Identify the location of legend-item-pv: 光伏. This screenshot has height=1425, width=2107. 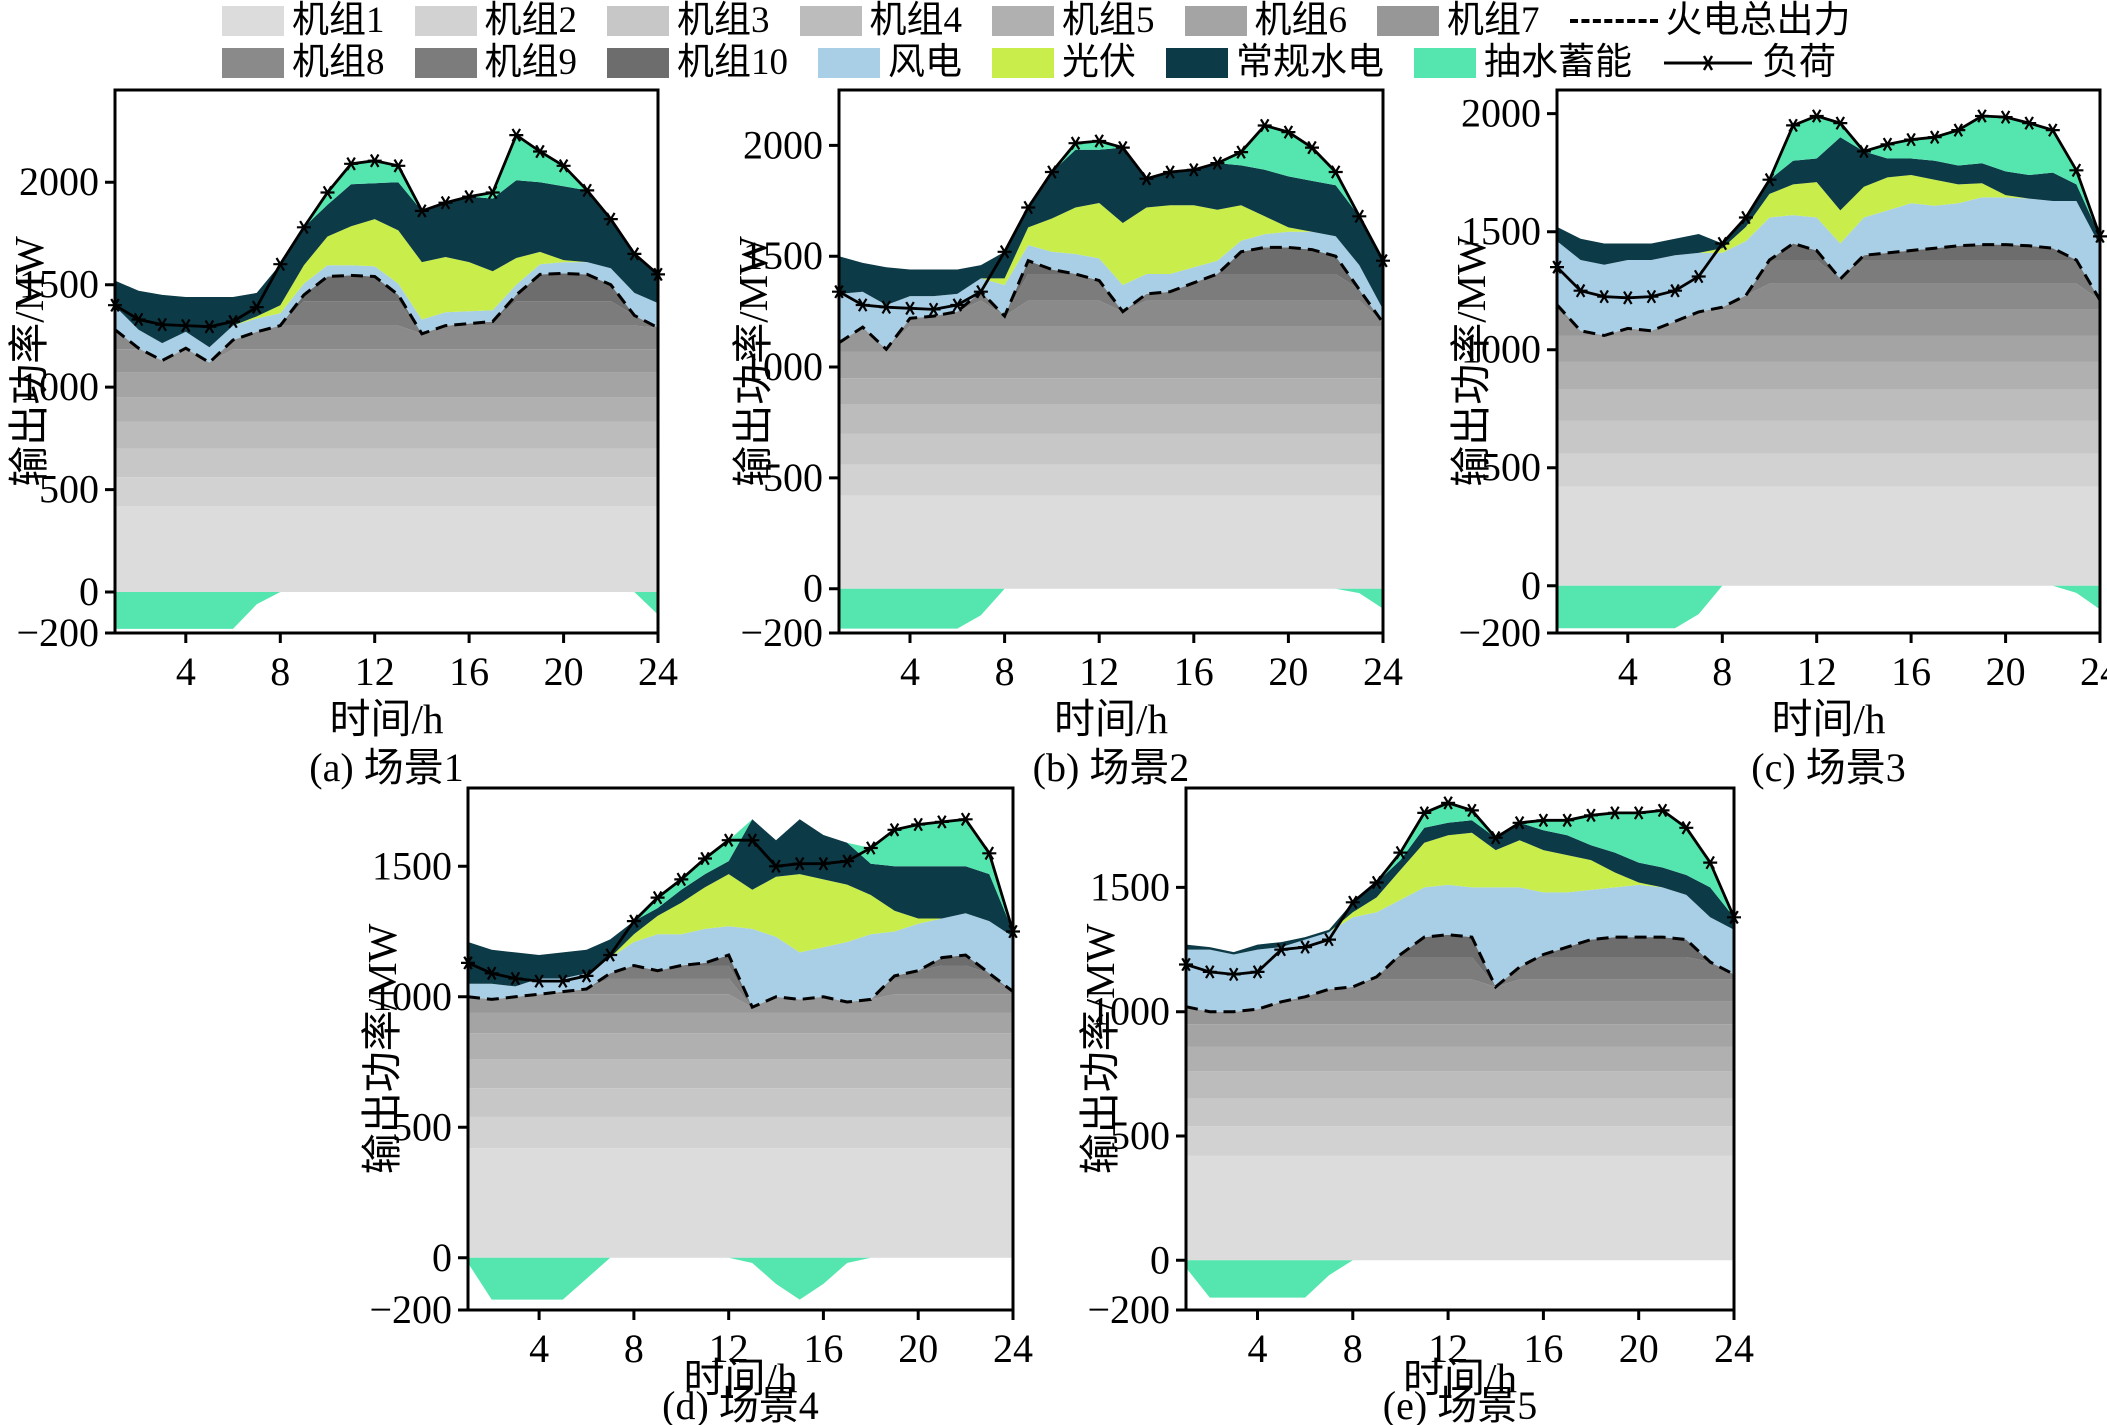
(1064, 63).